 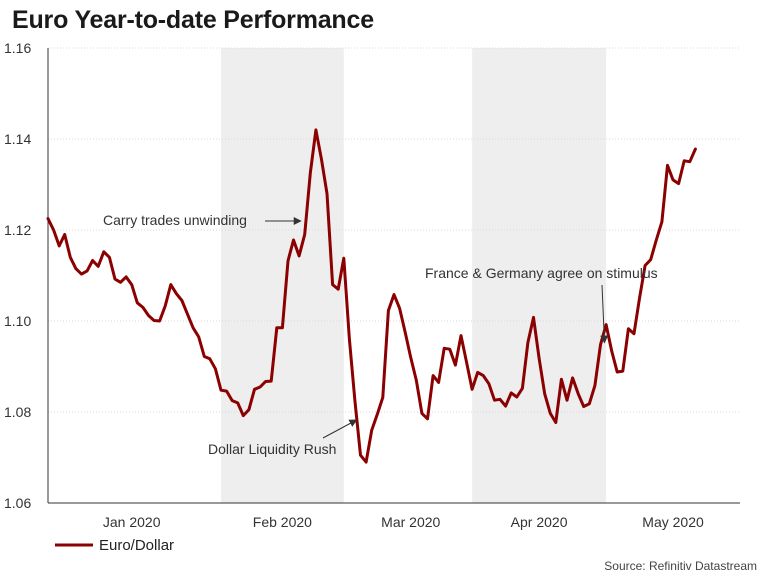 What do you see at coordinates (541, 273) in the screenshot?
I see `annotation-france-germany: France & Germany agree on stimulus` at bounding box center [541, 273].